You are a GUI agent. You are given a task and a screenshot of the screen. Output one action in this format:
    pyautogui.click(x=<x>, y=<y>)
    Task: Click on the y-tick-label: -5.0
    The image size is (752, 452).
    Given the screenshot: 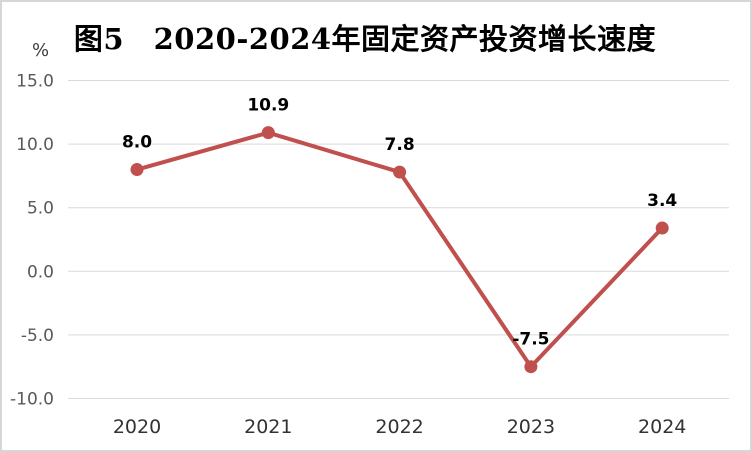 What is the action you would take?
    pyautogui.click(x=37, y=336)
    